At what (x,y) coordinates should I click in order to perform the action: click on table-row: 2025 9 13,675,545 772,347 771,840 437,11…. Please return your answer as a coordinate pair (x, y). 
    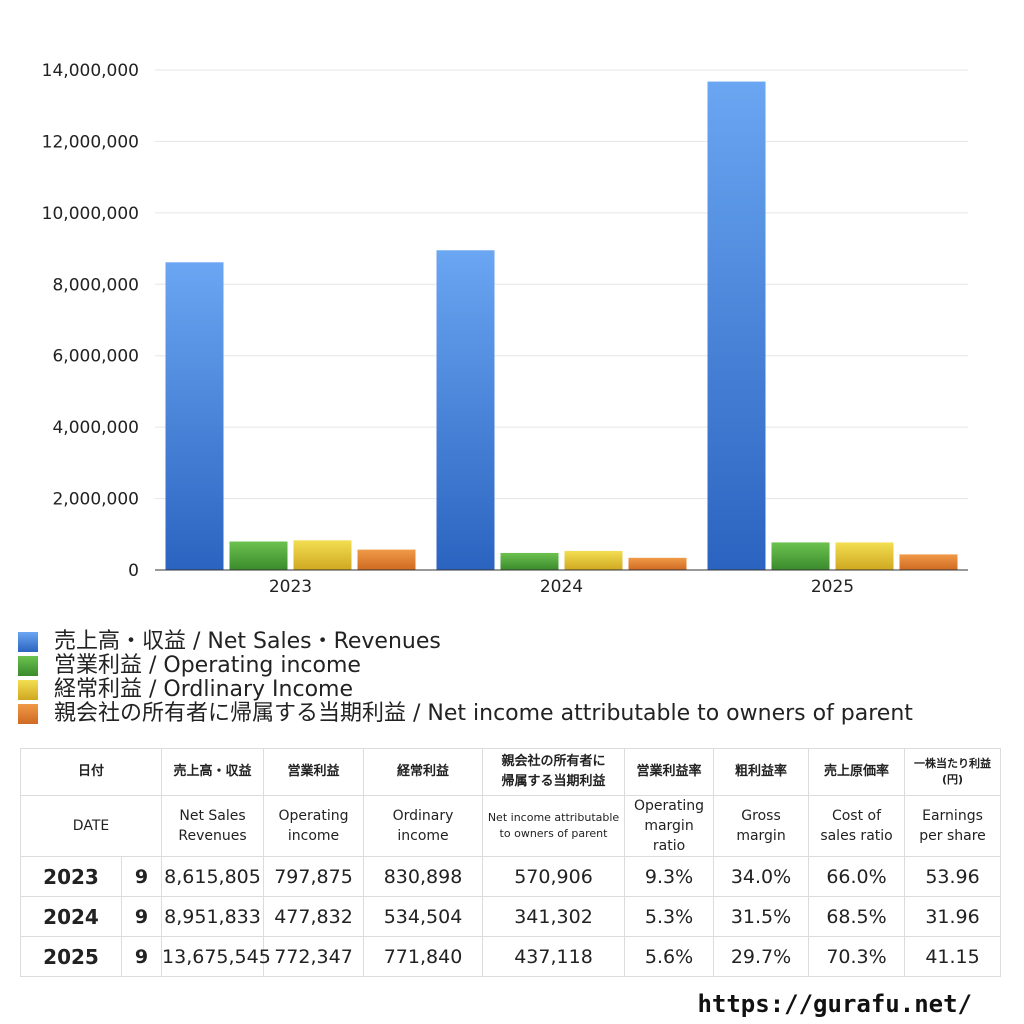
    Looking at the image, I should click on (511, 956).